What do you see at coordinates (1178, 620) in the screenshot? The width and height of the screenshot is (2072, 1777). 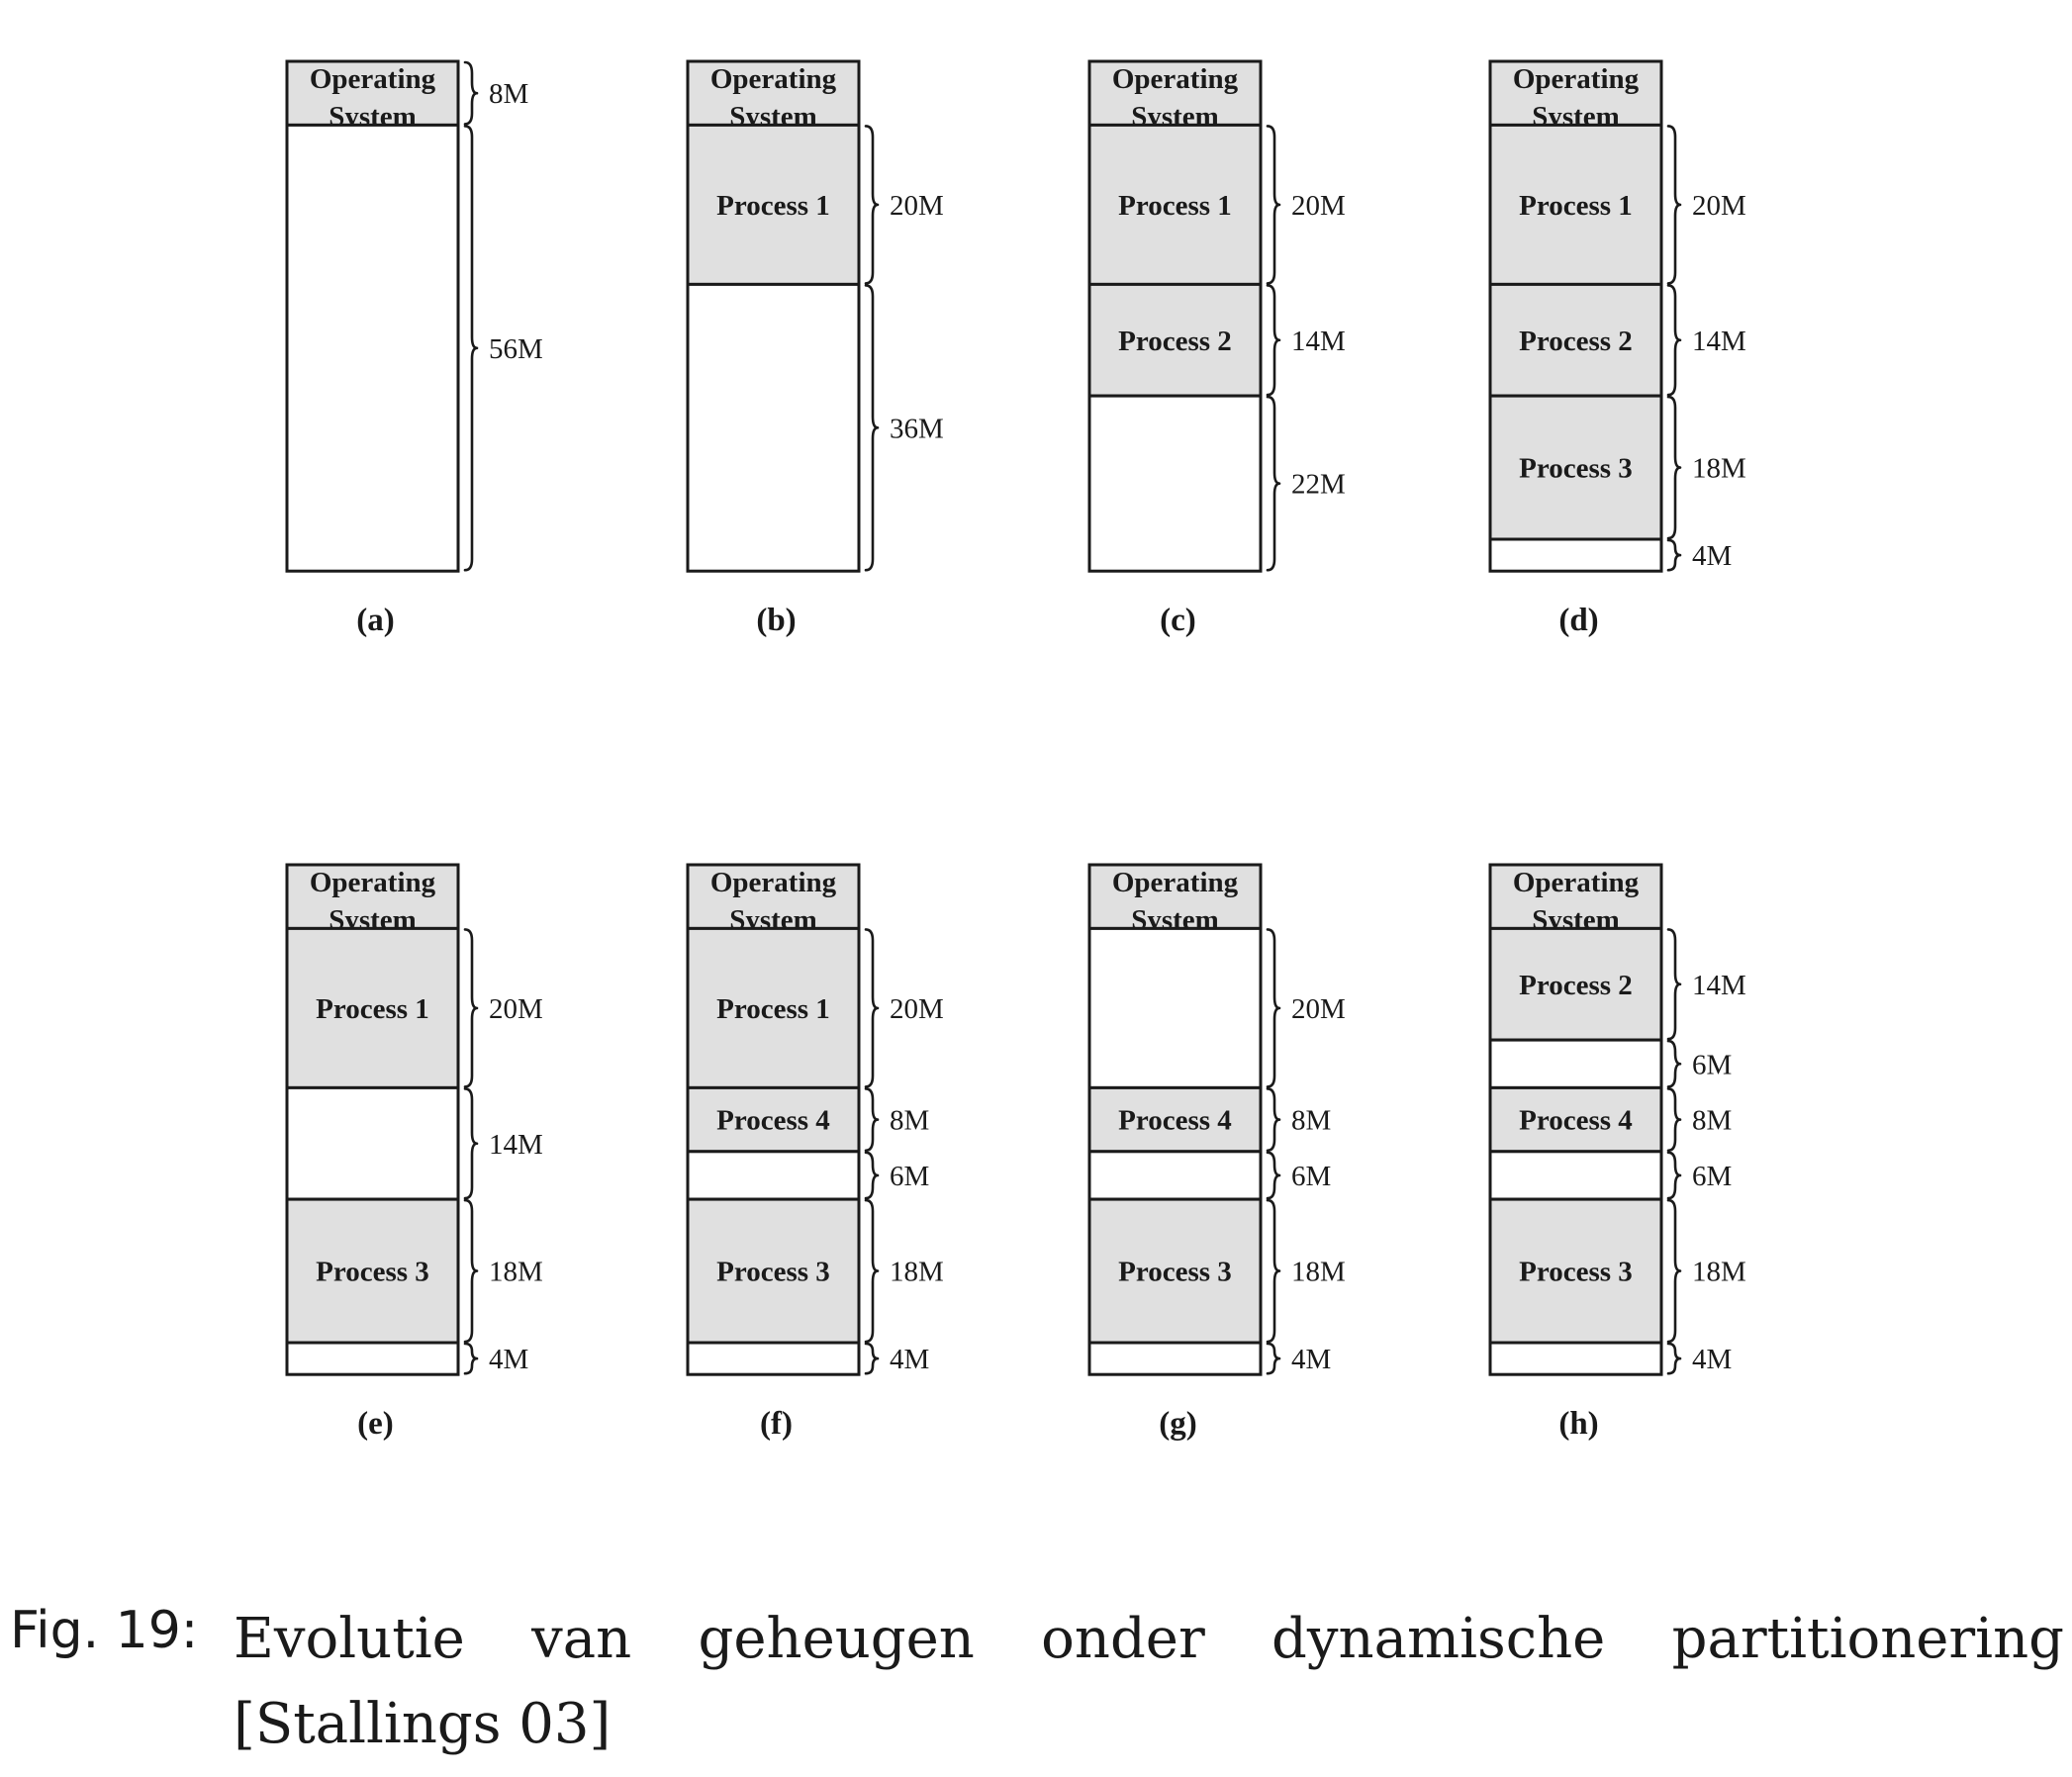 I see `panel-label: (c)` at bounding box center [1178, 620].